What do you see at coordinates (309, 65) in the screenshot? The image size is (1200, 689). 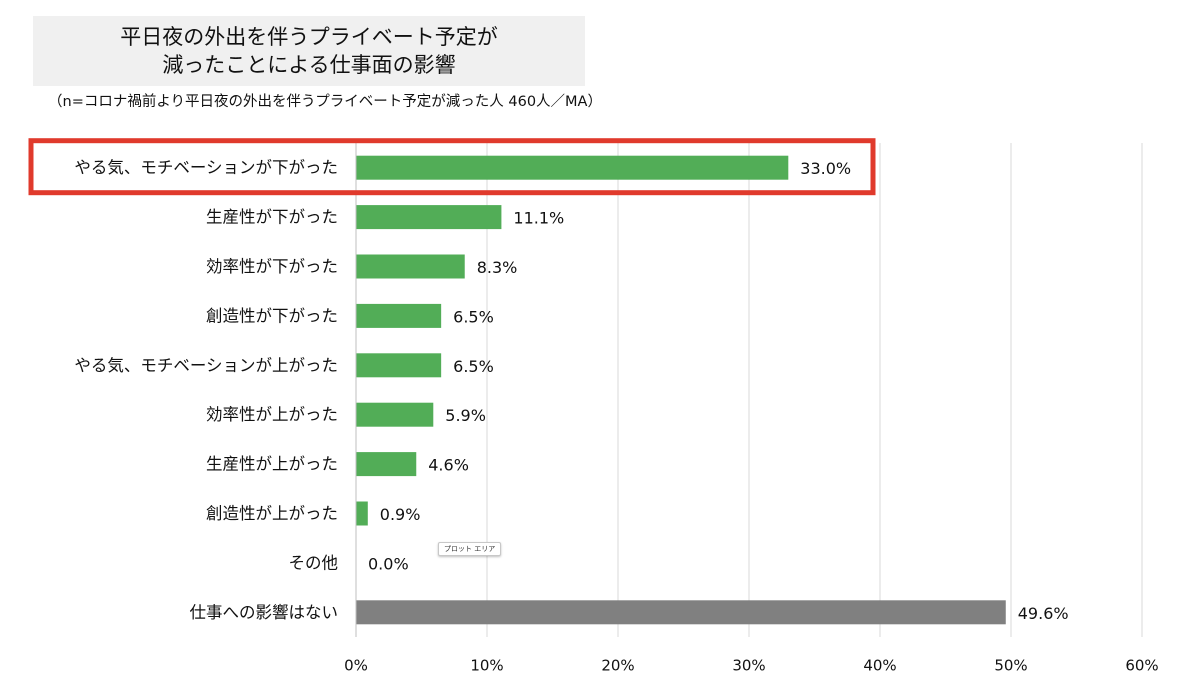 I see `chart-title-line-2: 減ったことによる仕事面の影響` at bounding box center [309, 65].